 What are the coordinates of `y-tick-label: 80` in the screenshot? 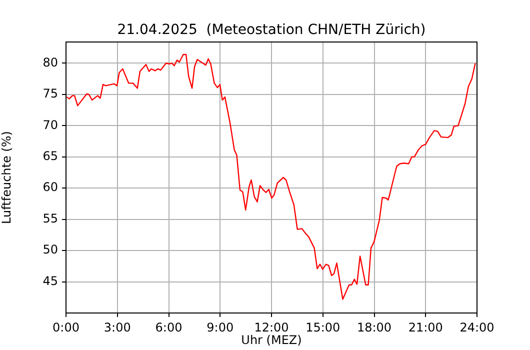 It's located at (50, 62).